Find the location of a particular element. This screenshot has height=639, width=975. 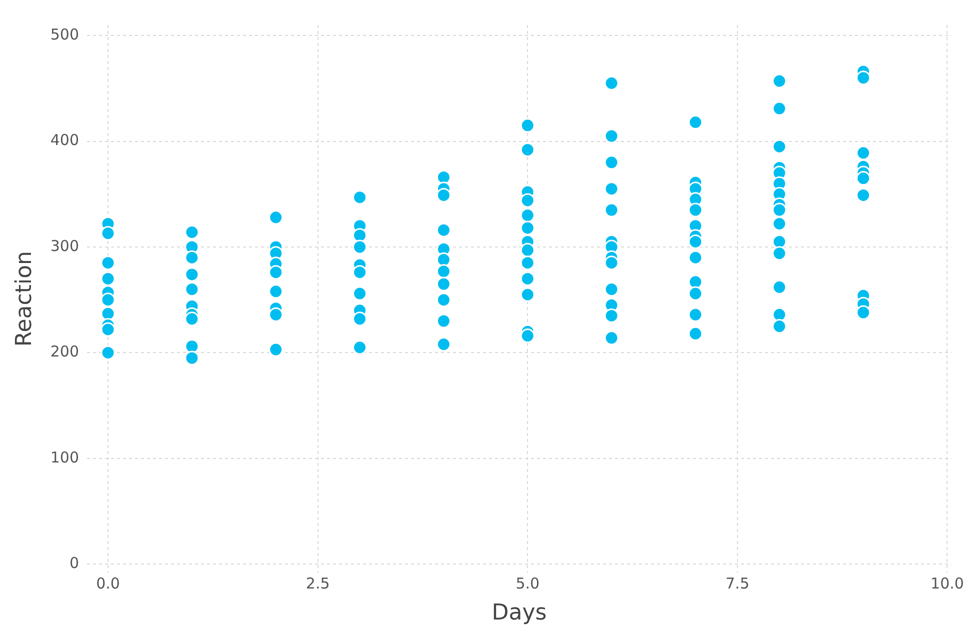

y-tick-label: 400 is located at coordinates (65, 140).